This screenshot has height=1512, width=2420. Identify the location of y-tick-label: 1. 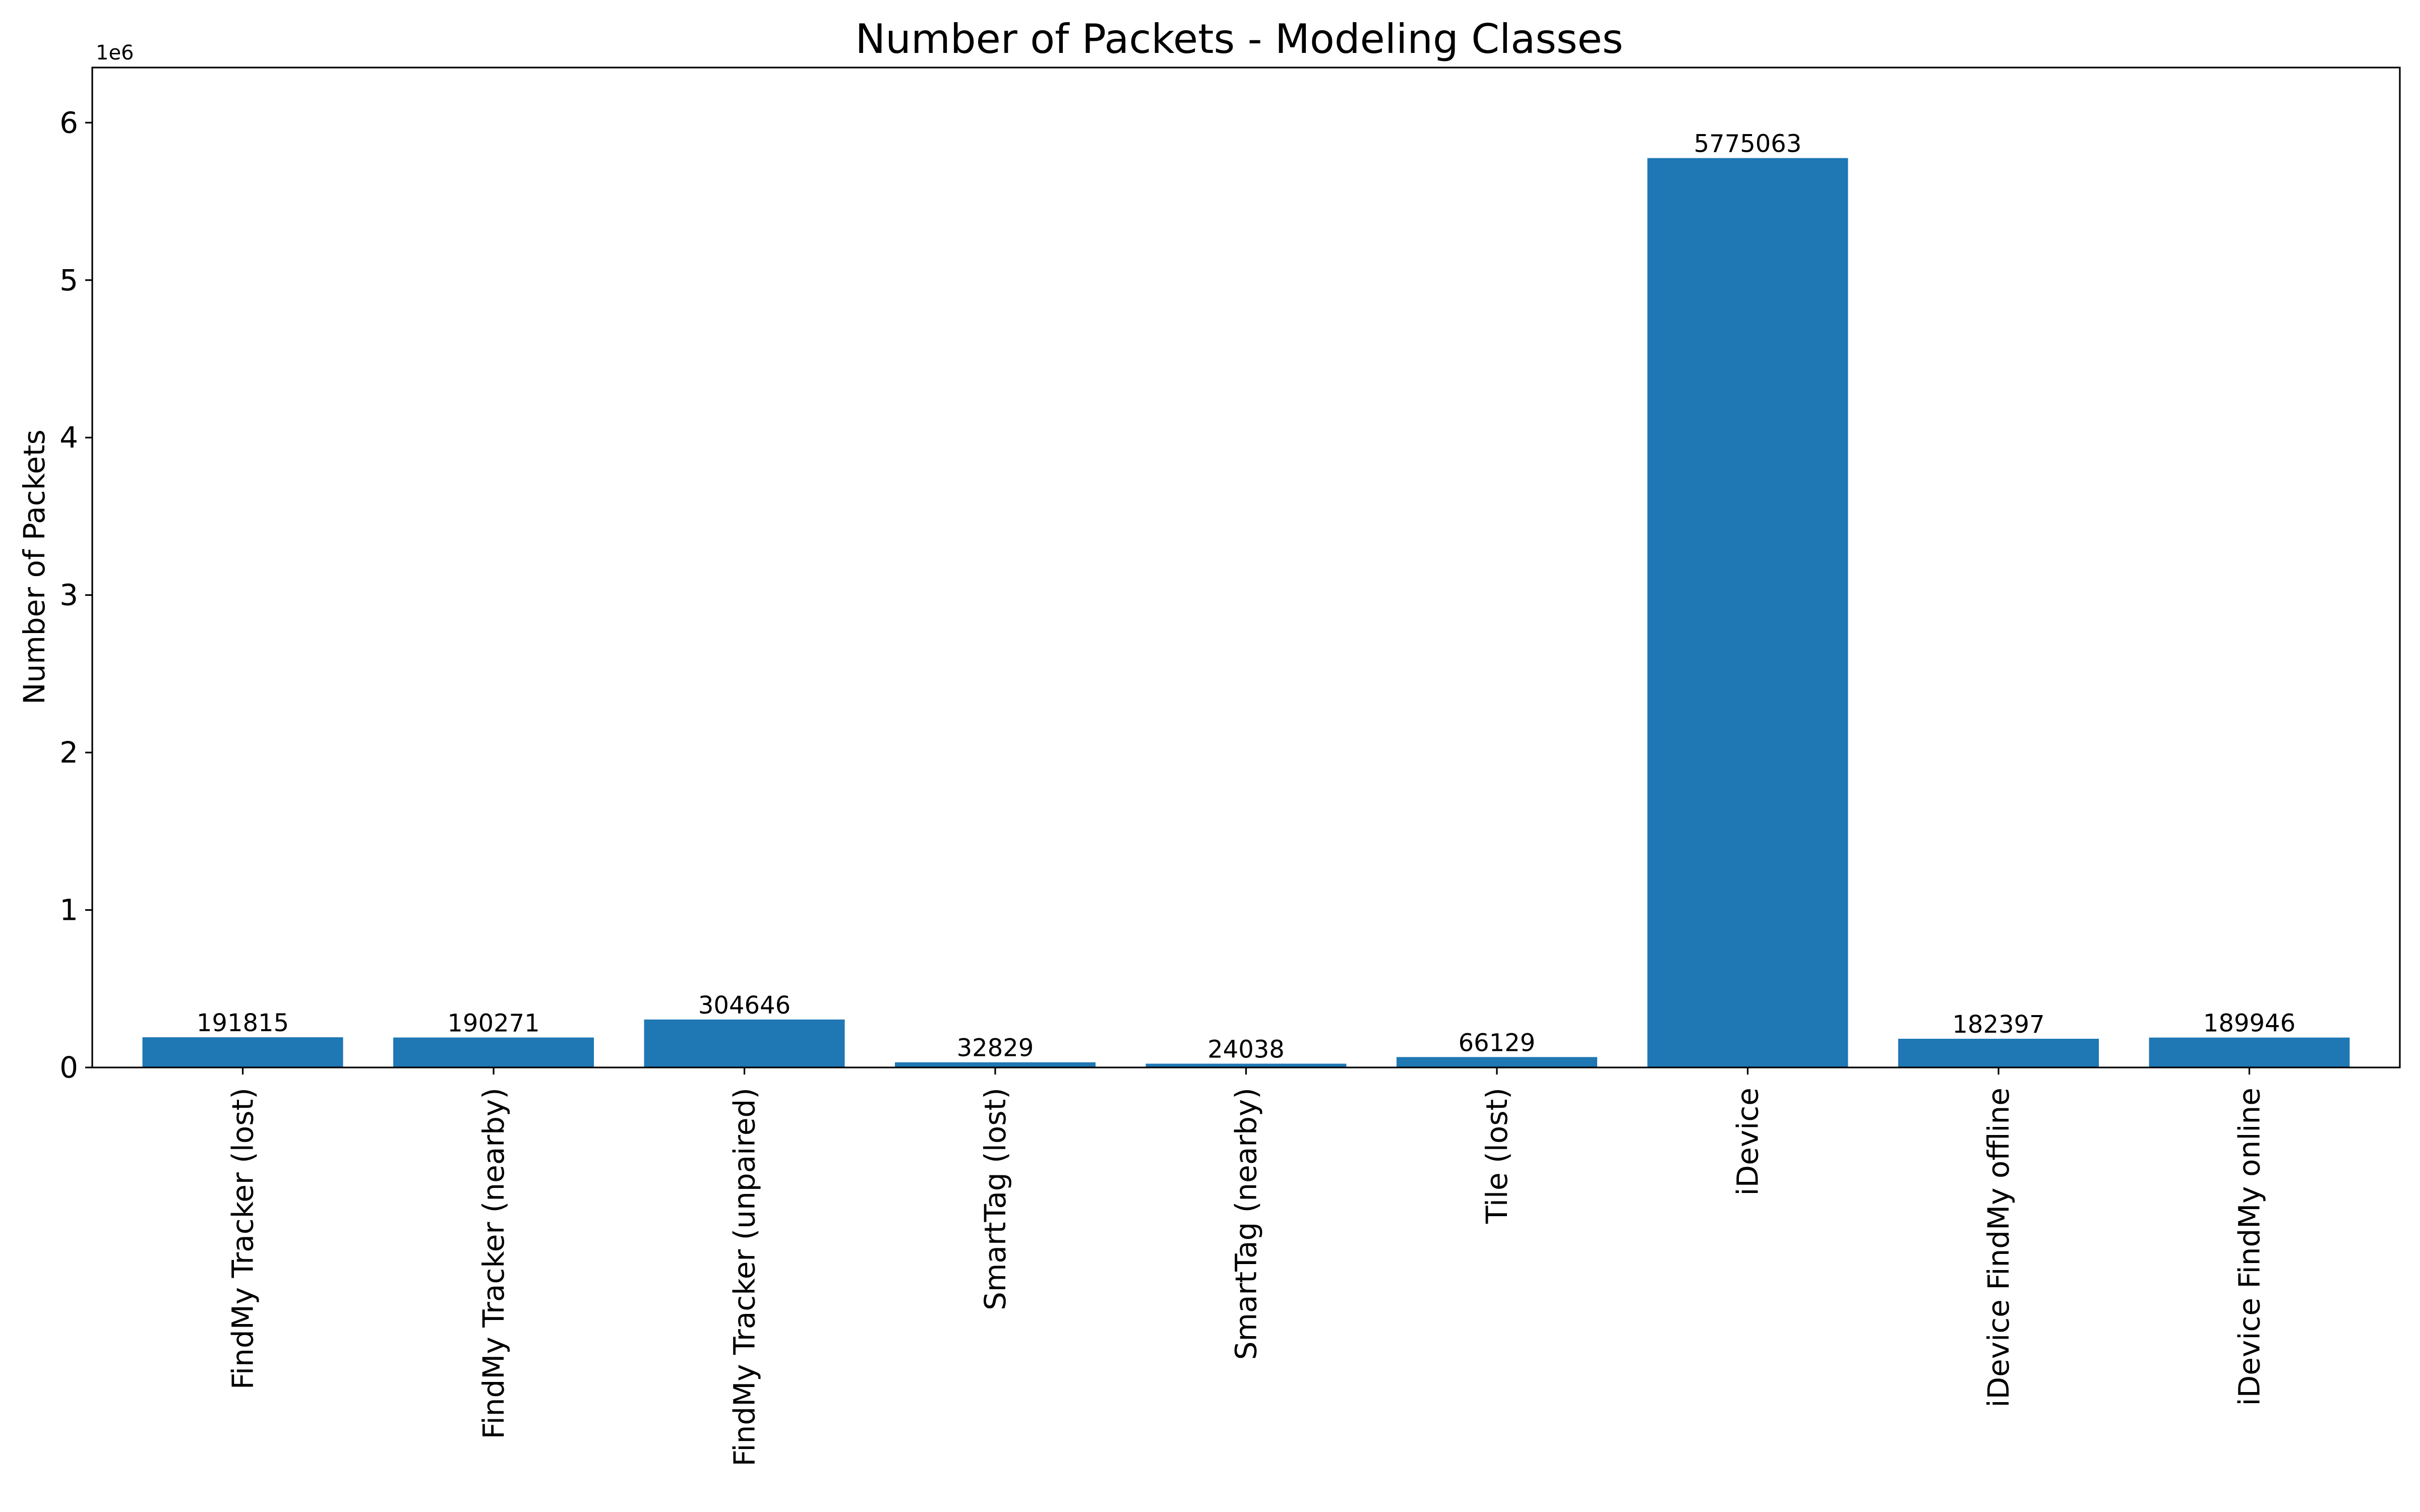
(68, 910).